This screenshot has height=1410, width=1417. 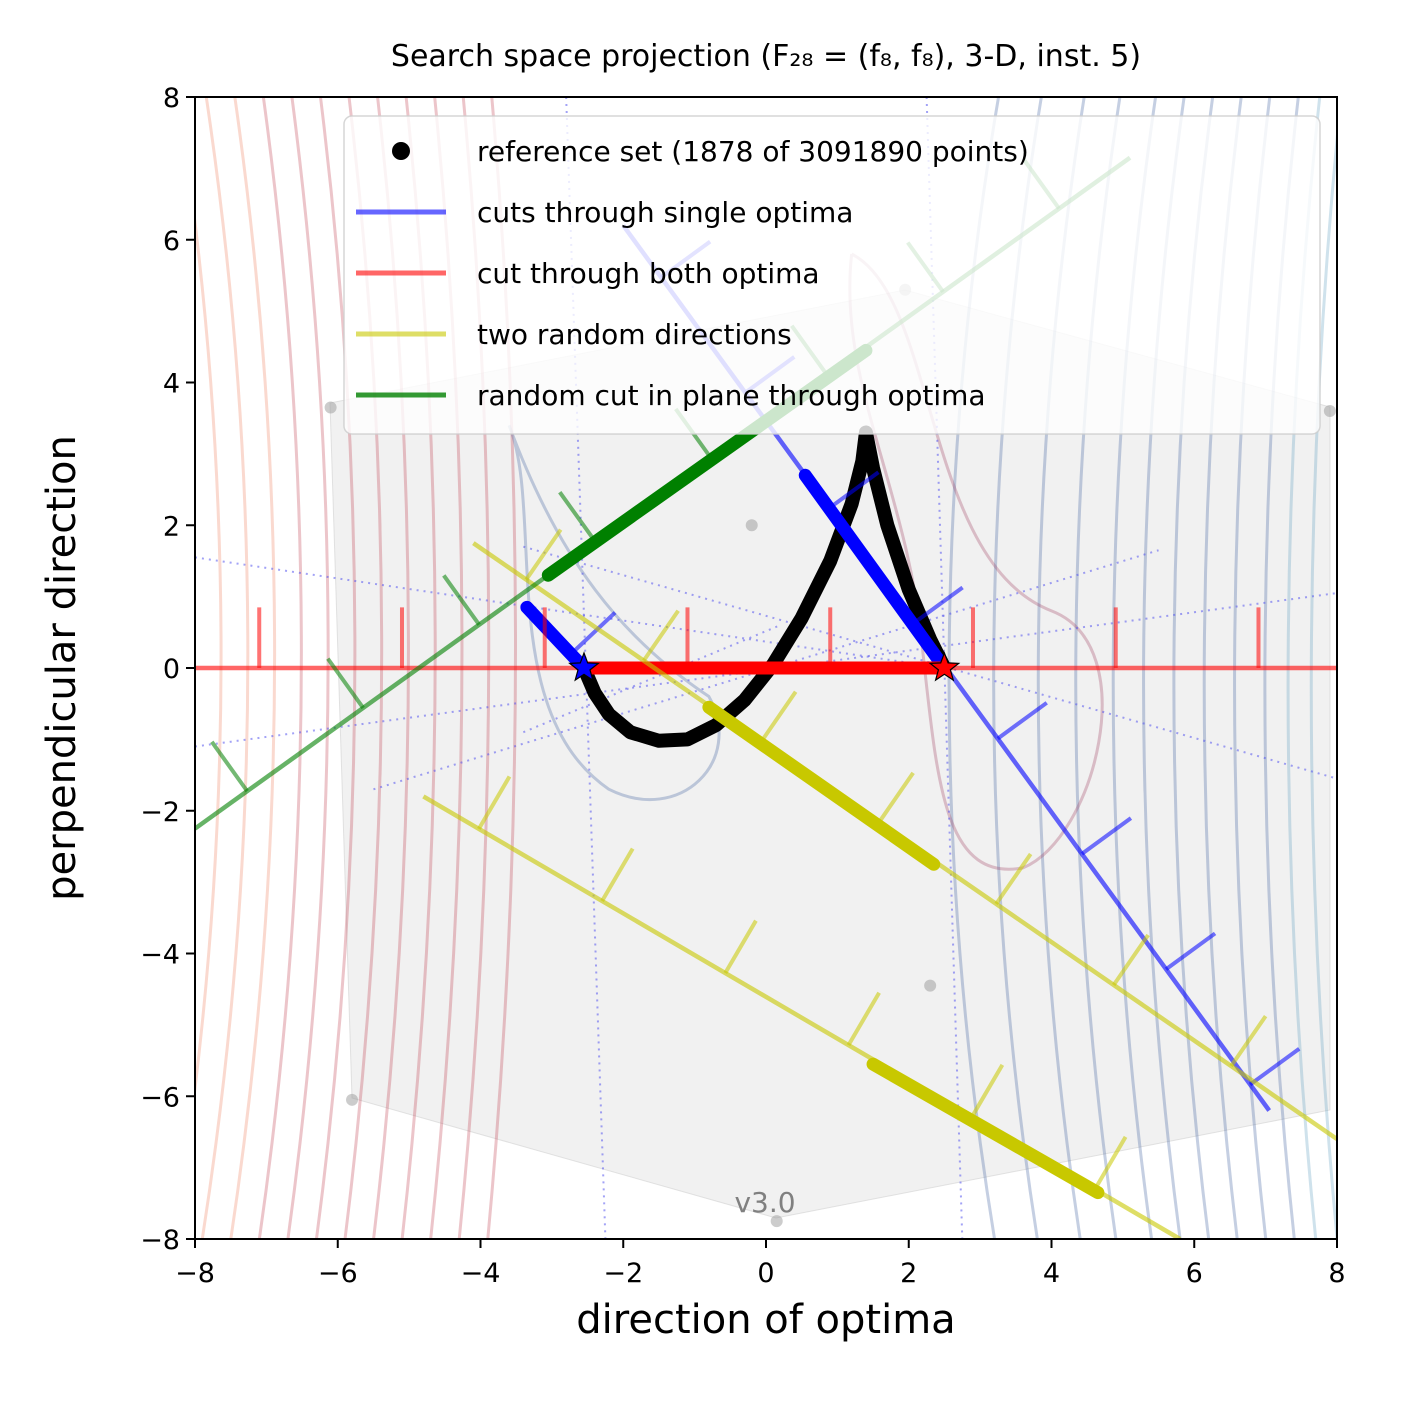 I want to click on legend-label: random cut in plane through optima, so click(x=731, y=395).